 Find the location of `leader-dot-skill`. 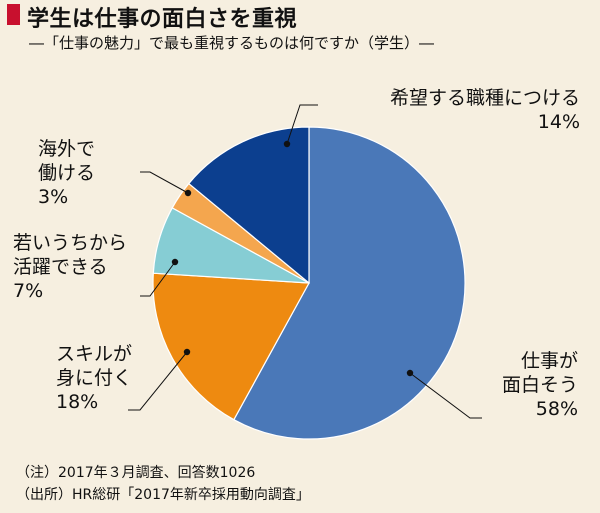

leader-dot-skill is located at coordinates (187, 352).